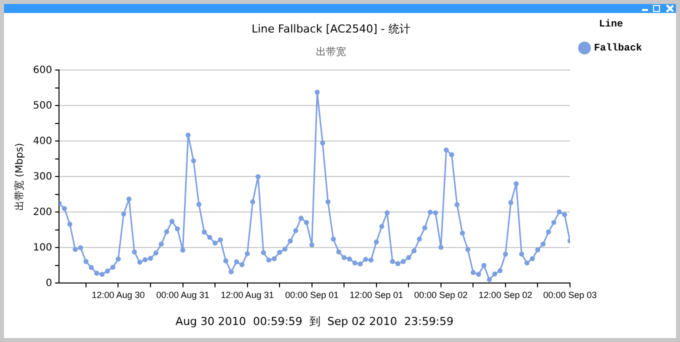 Image resolution: width=680 pixels, height=342 pixels. I want to click on chart-subtitle: 出带宽, so click(331, 52).